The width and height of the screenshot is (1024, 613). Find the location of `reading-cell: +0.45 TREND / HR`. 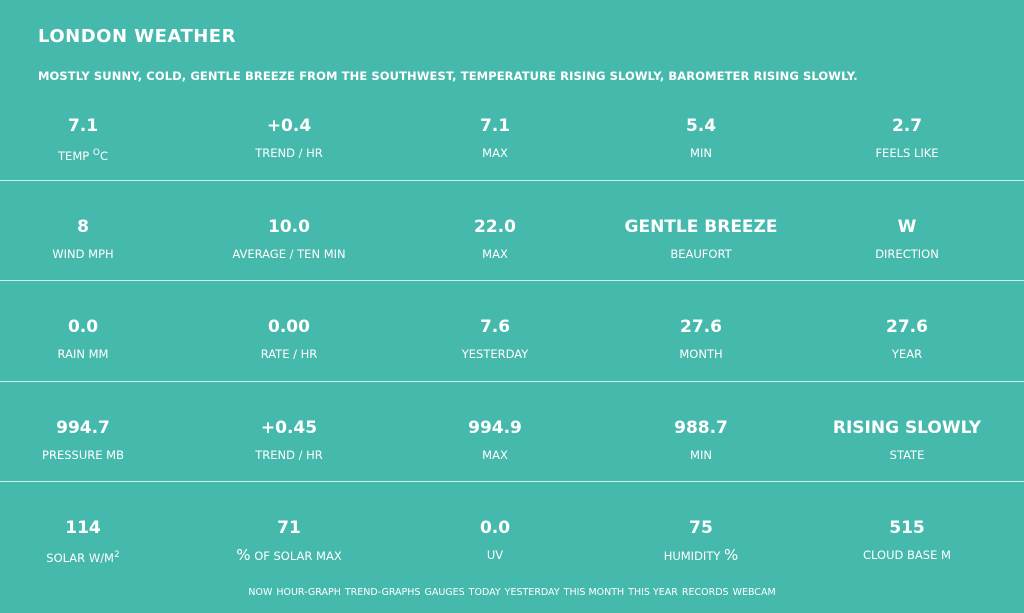

reading-cell: +0.45 TREND / HR is located at coordinates (289, 432).